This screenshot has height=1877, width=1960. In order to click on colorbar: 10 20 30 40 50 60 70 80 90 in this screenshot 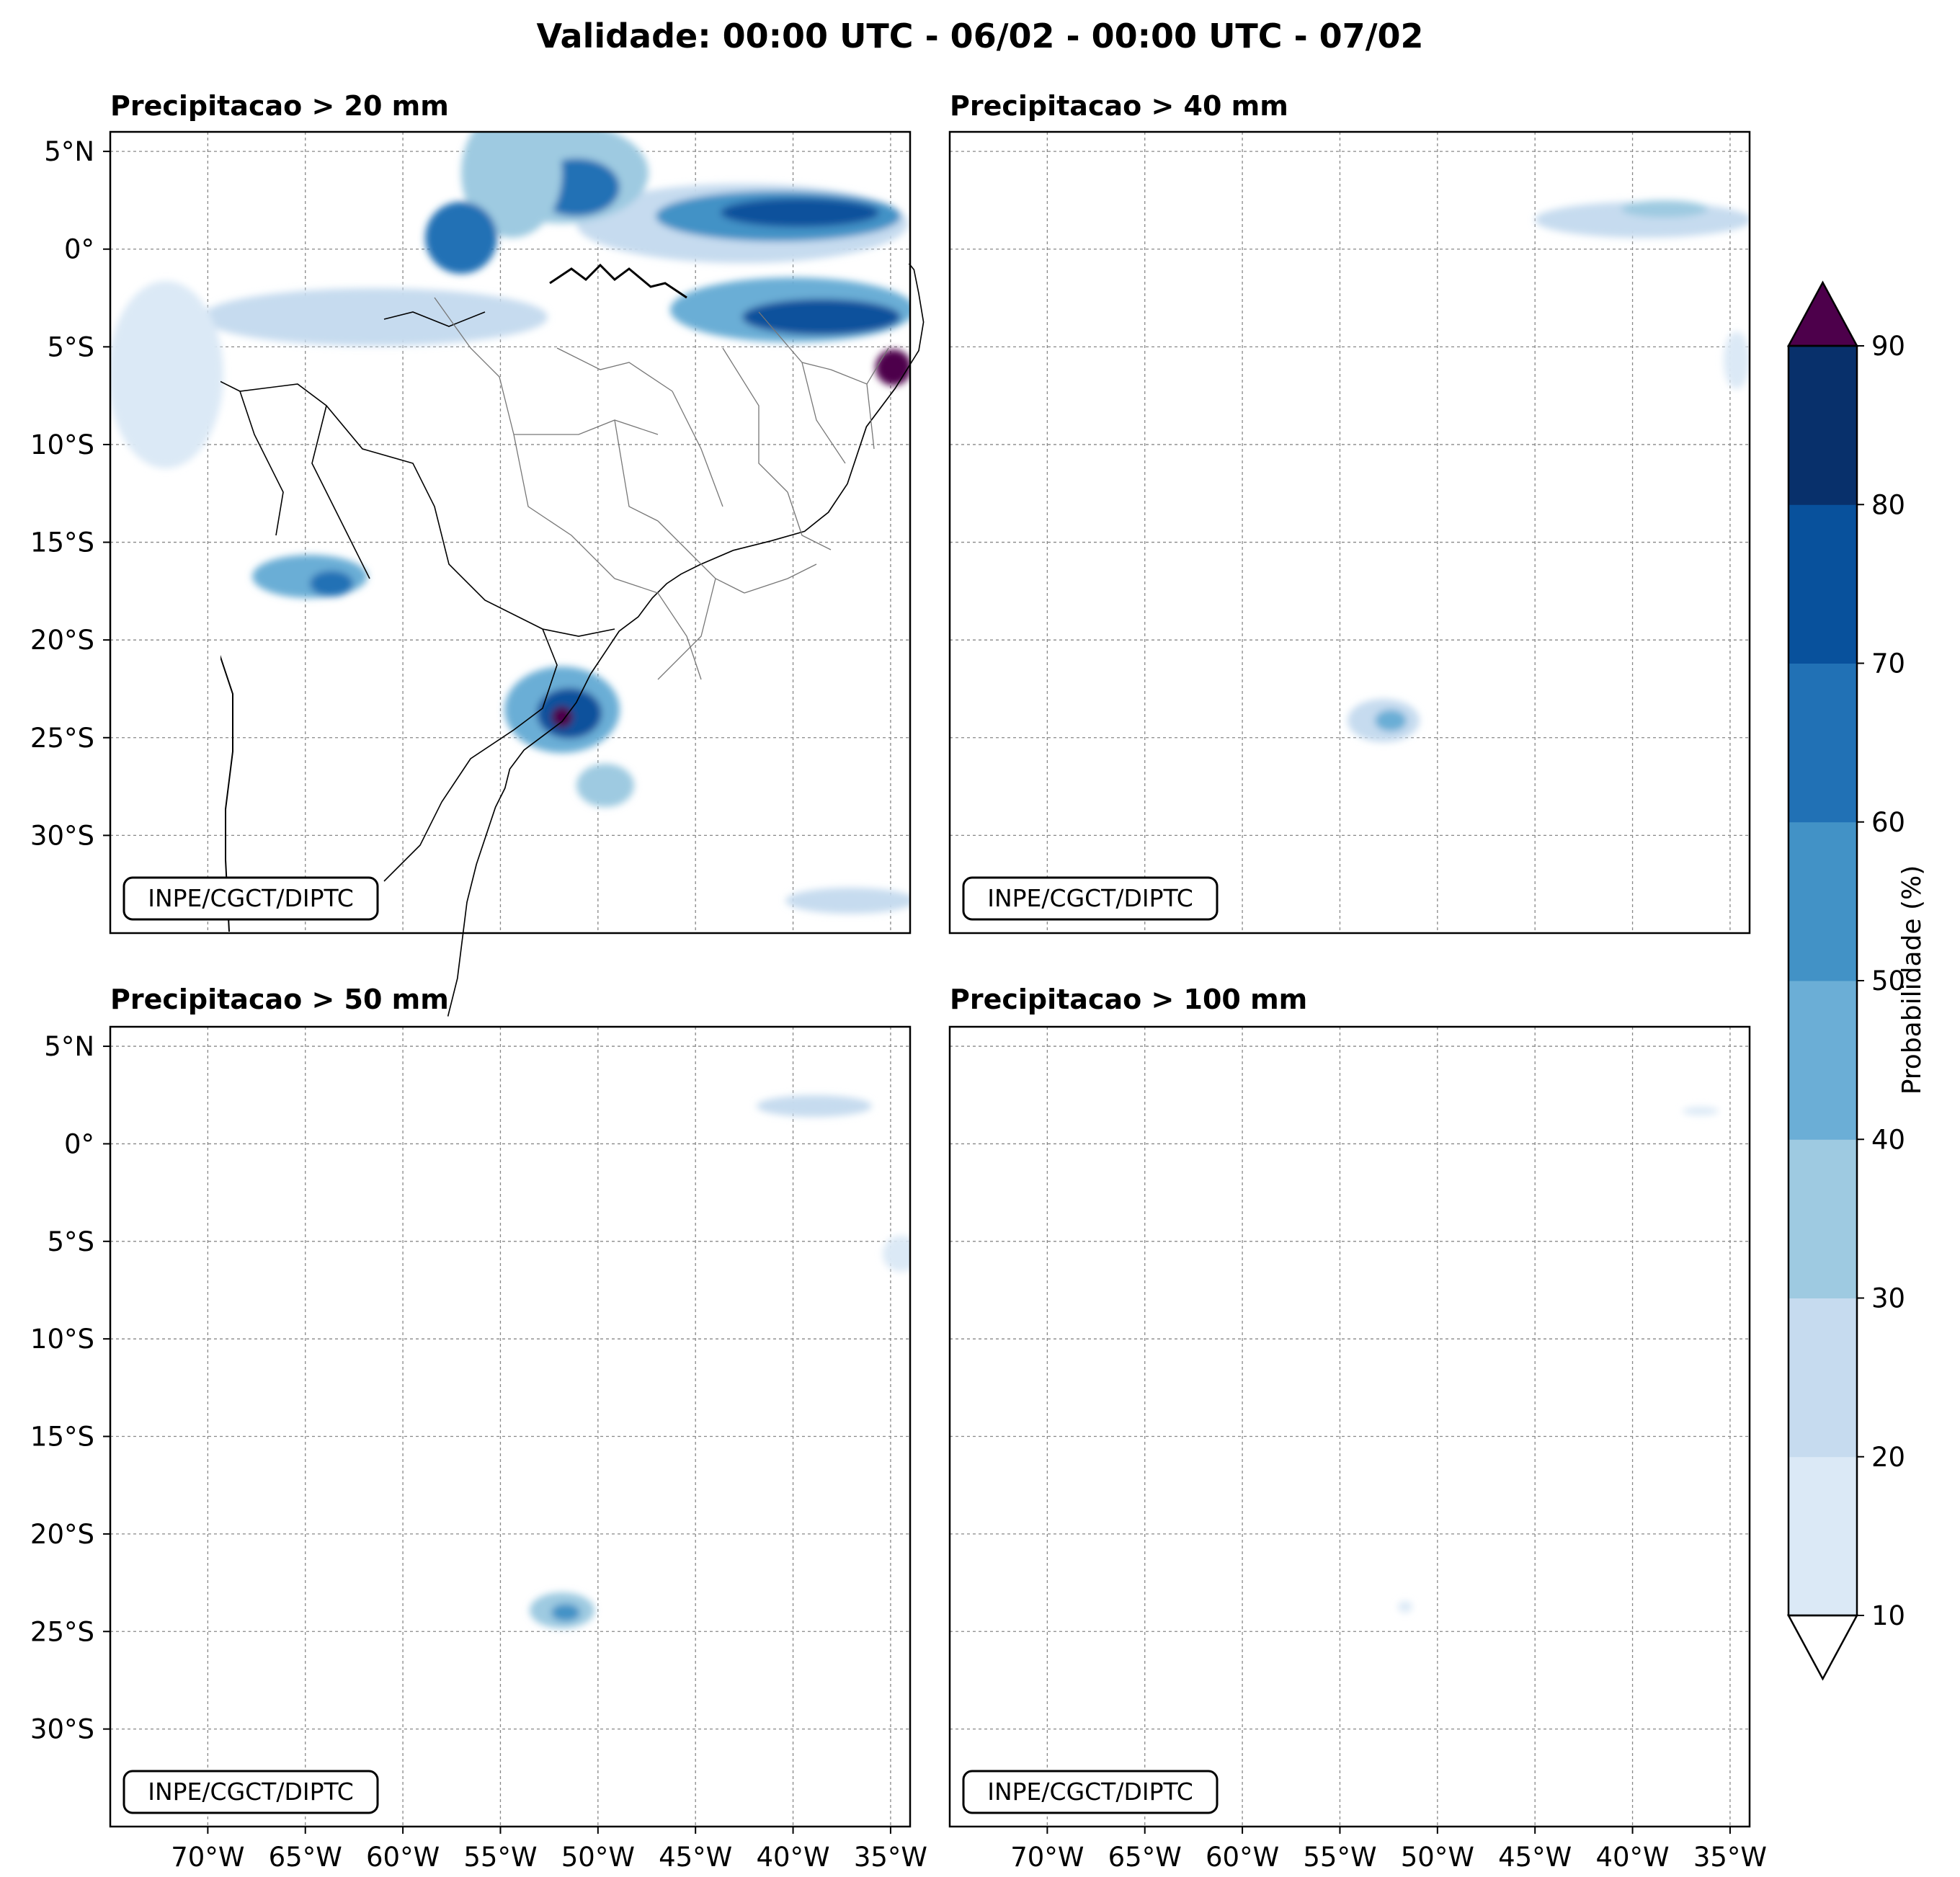, I will do `click(1845, 981)`.